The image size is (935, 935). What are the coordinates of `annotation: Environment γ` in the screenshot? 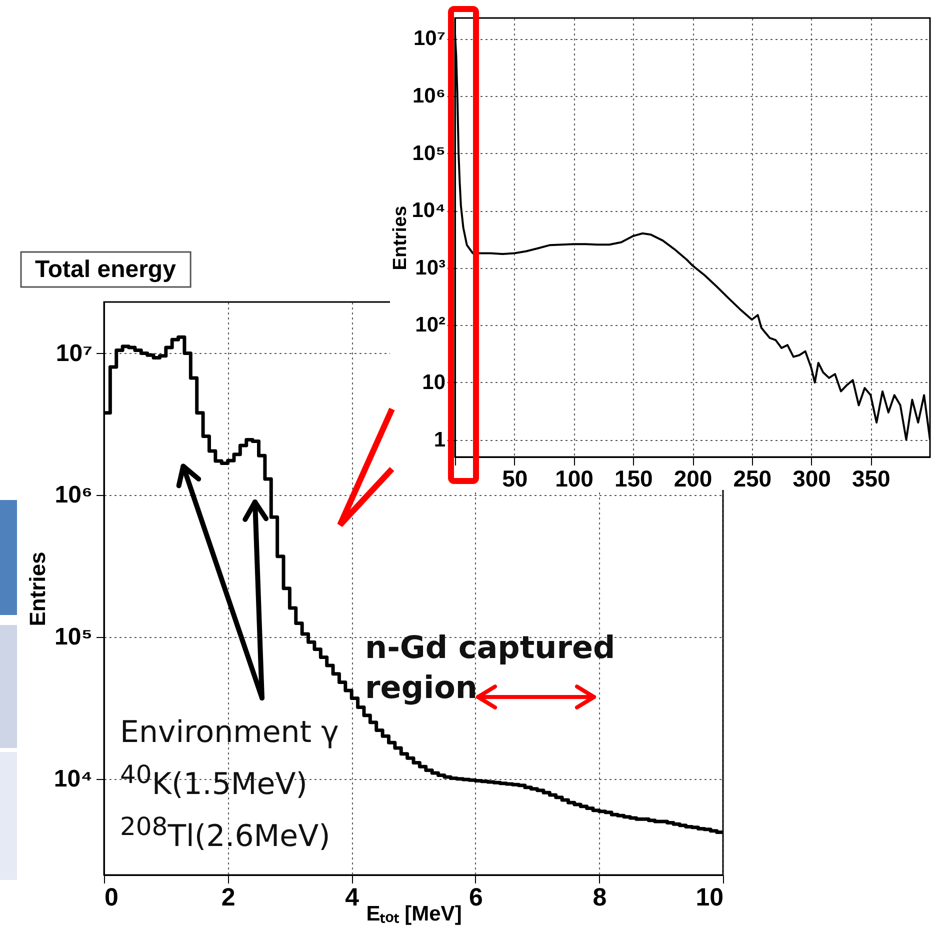 It's located at (229, 733).